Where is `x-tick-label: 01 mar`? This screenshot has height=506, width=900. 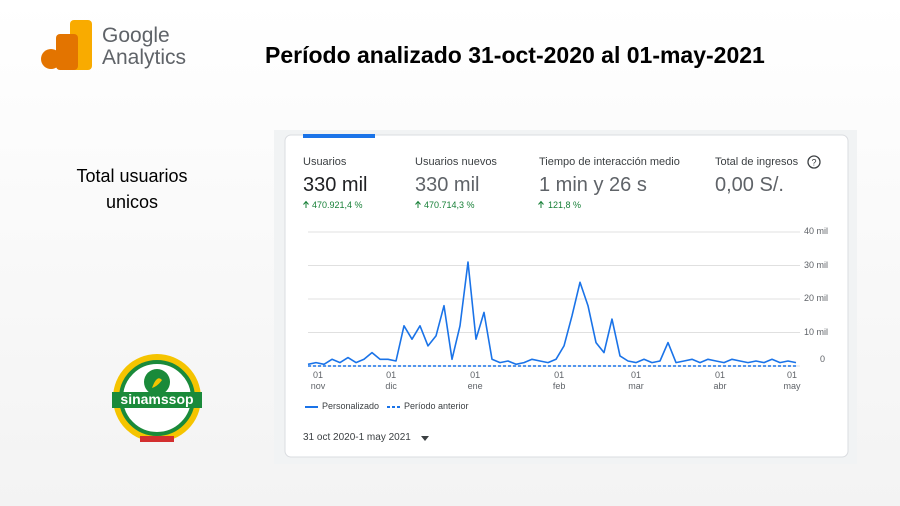
x-tick-label: 01 mar is located at coordinates (636, 380).